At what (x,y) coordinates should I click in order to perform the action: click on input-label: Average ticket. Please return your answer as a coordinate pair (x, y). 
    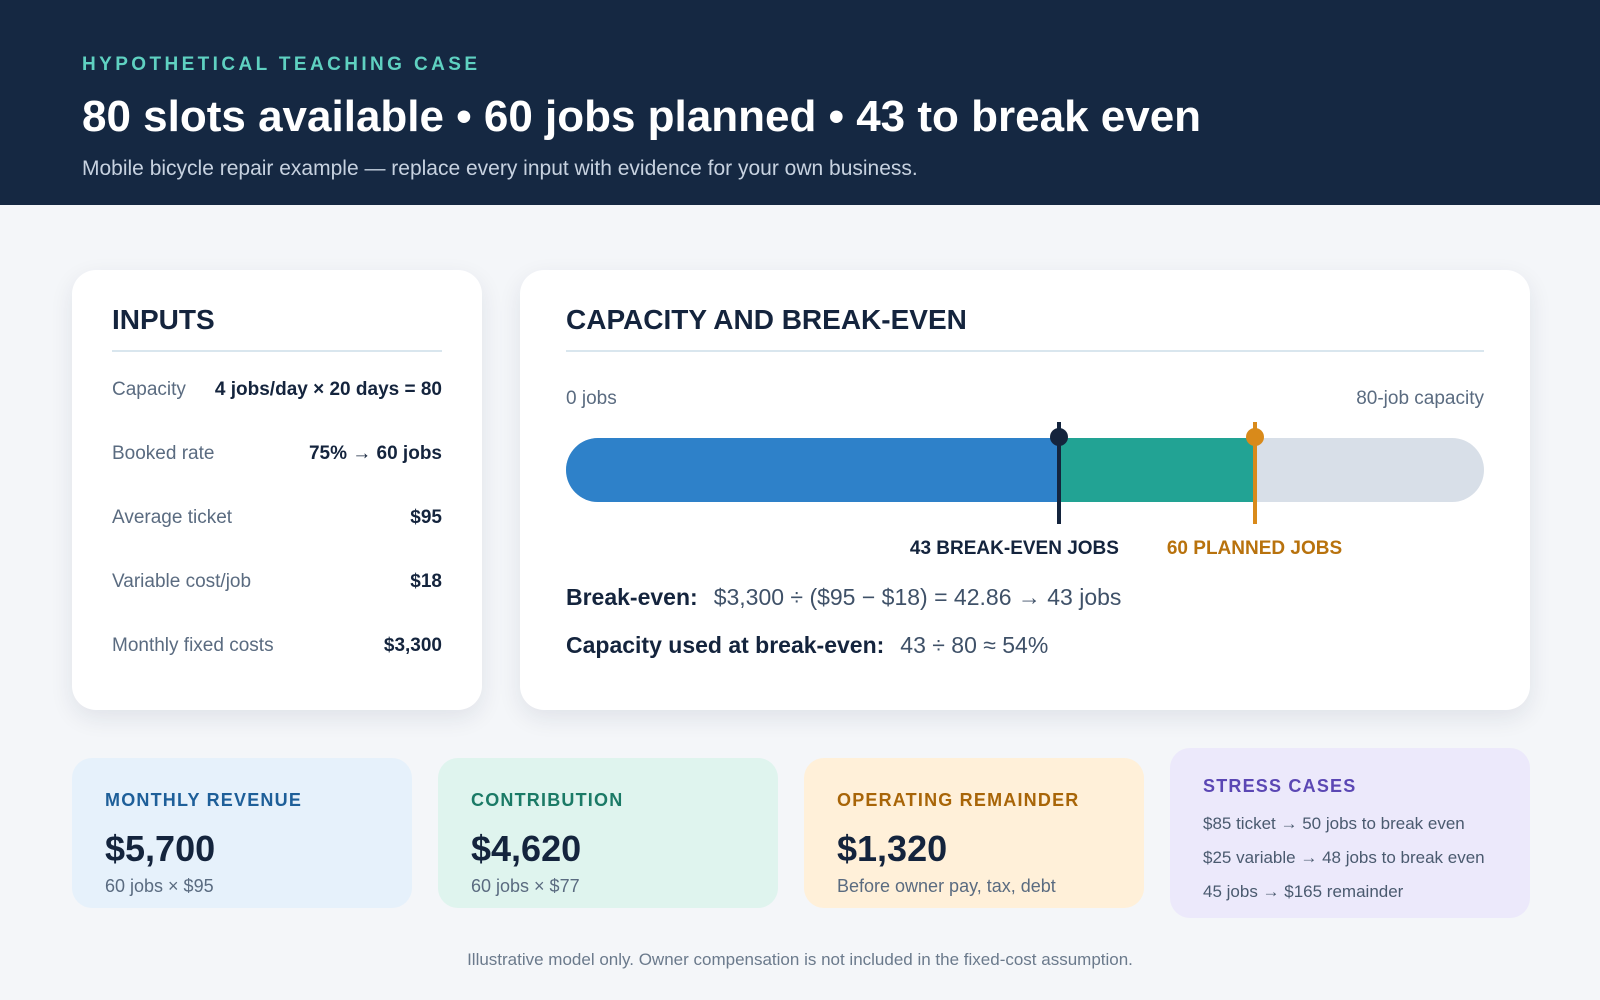
    Looking at the image, I should click on (172, 517).